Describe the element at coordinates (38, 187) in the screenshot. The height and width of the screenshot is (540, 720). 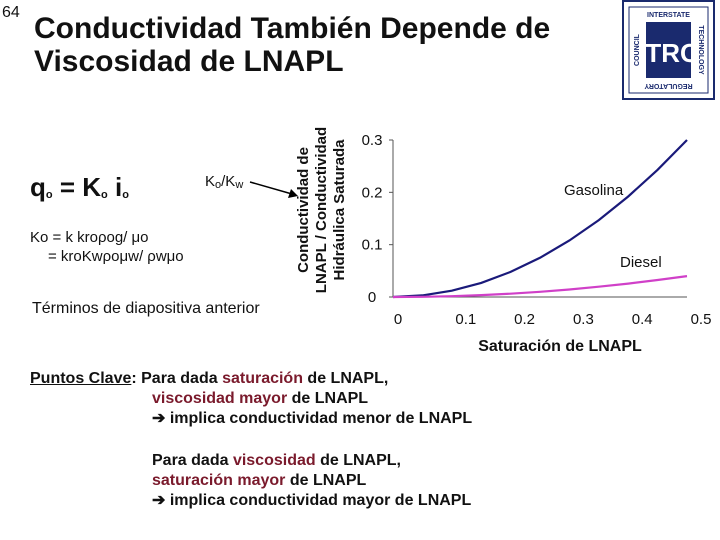
I see `eq-q: q` at that location.